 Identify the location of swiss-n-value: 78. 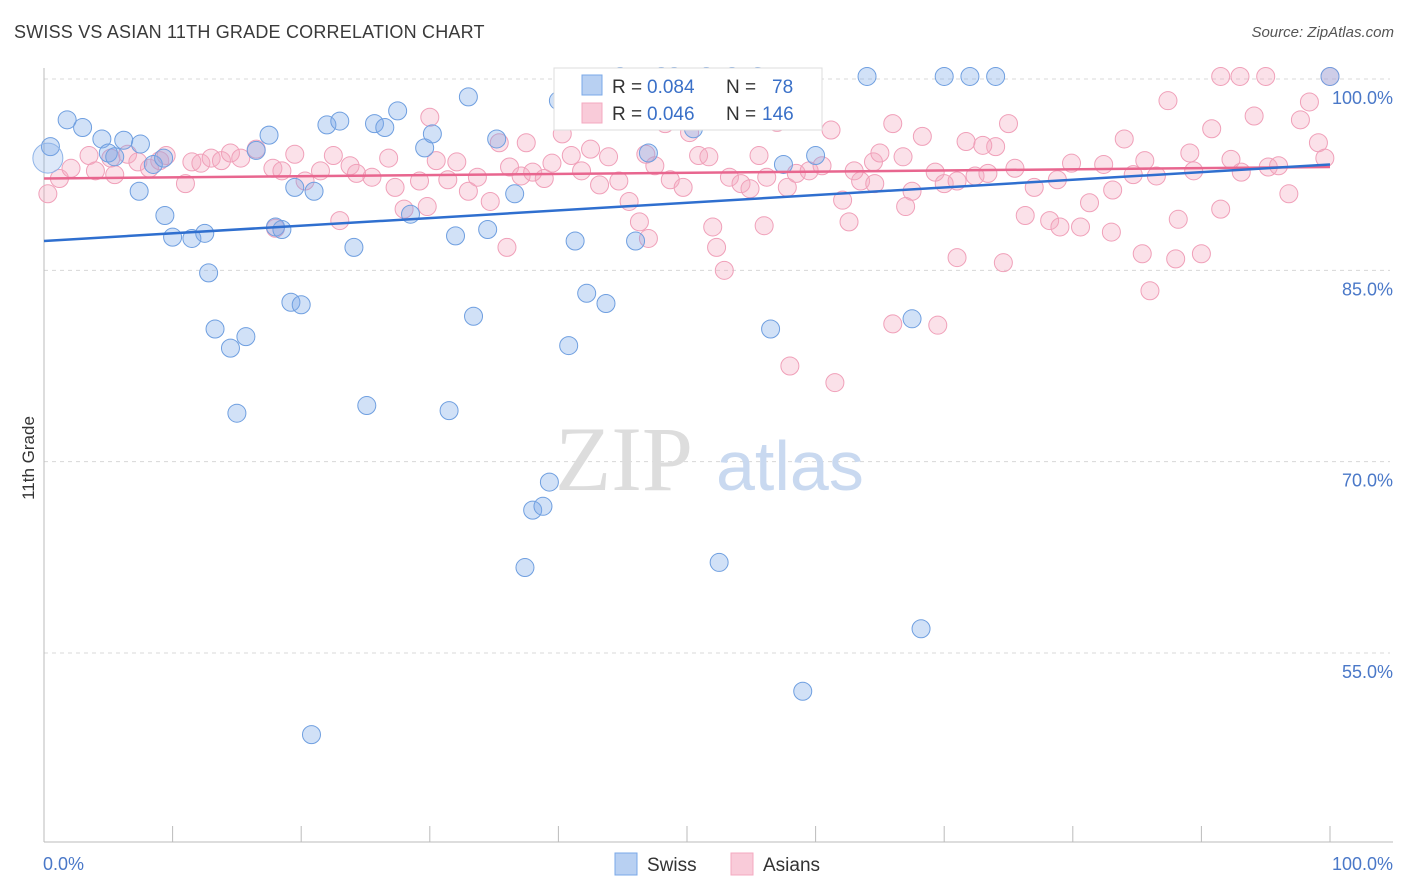
(782, 87).